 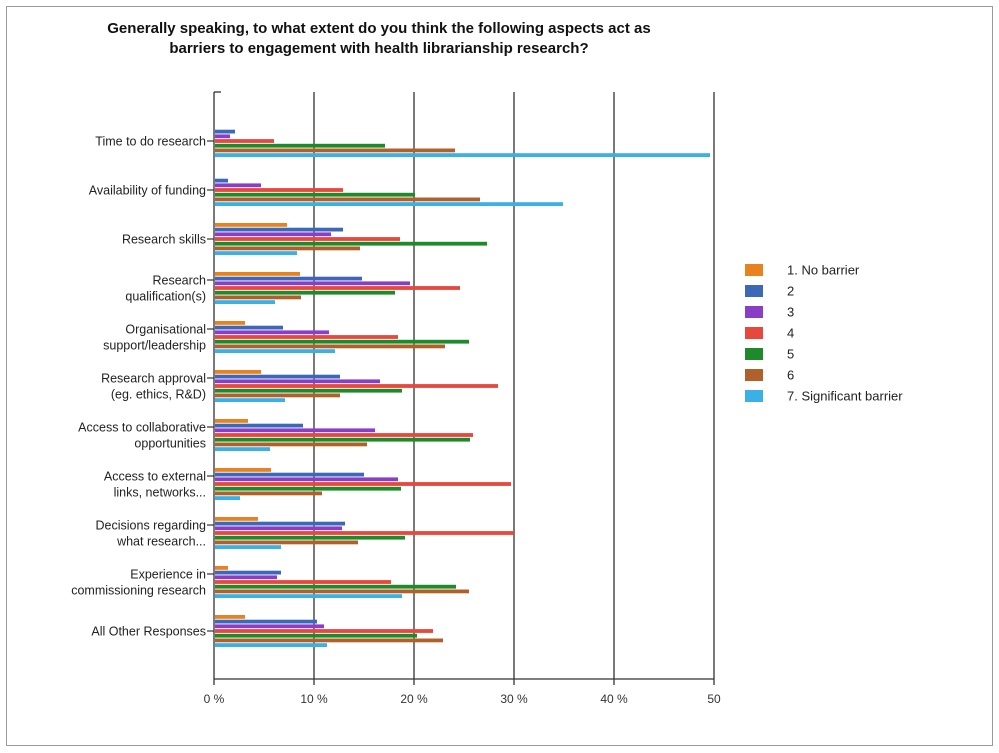 I want to click on category-label-9-0: Experience in, so click(x=168, y=575).